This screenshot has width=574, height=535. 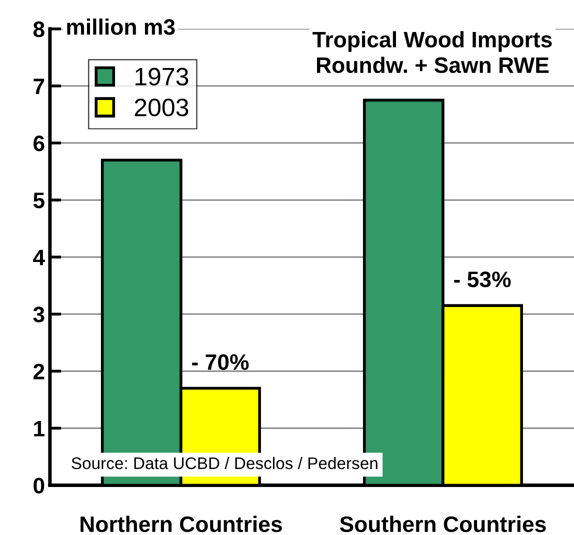 What do you see at coordinates (39, 428) in the screenshot?
I see `y-tick-label: 1` at bounding box center [39, 428].